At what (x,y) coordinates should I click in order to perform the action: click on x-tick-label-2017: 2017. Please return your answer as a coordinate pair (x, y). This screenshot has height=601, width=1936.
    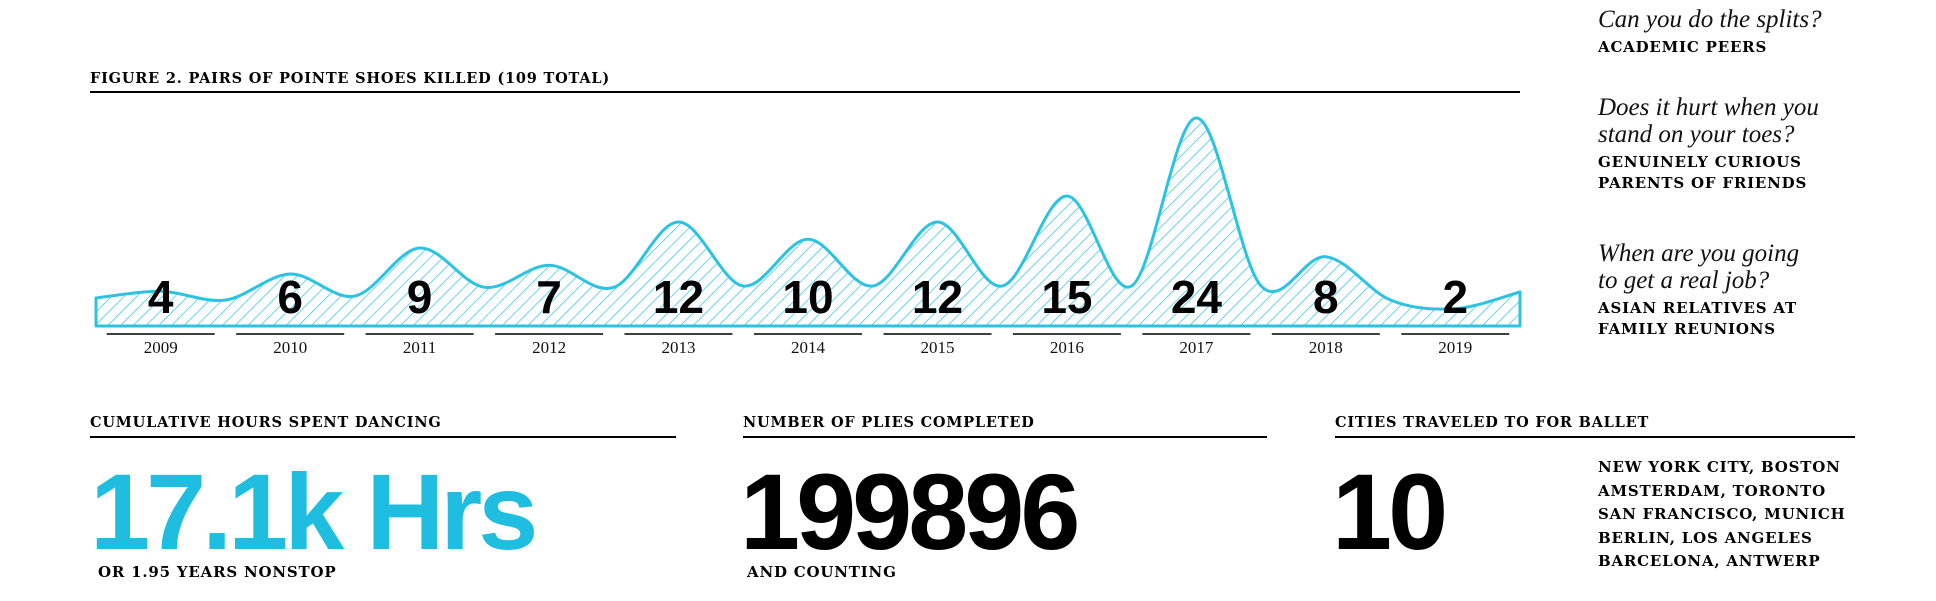
    Looking at the image, I should click on (1196, 347).